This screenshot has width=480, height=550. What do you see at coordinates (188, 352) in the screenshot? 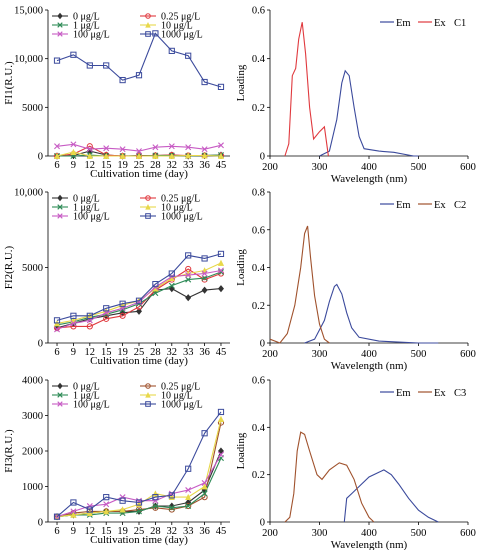
I see `x-tick-label: 33` at bounding box center [188, 352].